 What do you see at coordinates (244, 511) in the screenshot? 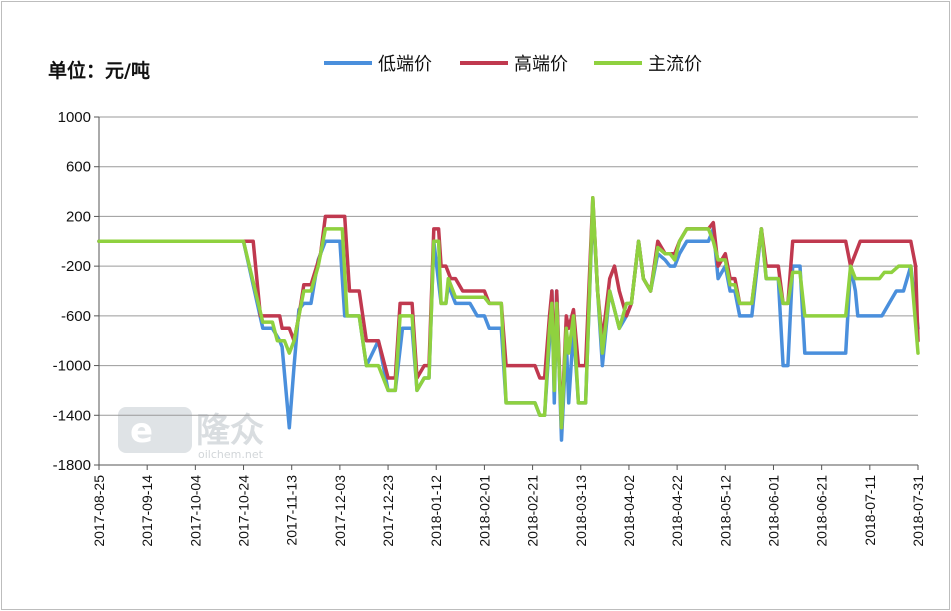
I see `x-tick-label: 2017-10-24` at bounding box center [244, 511].